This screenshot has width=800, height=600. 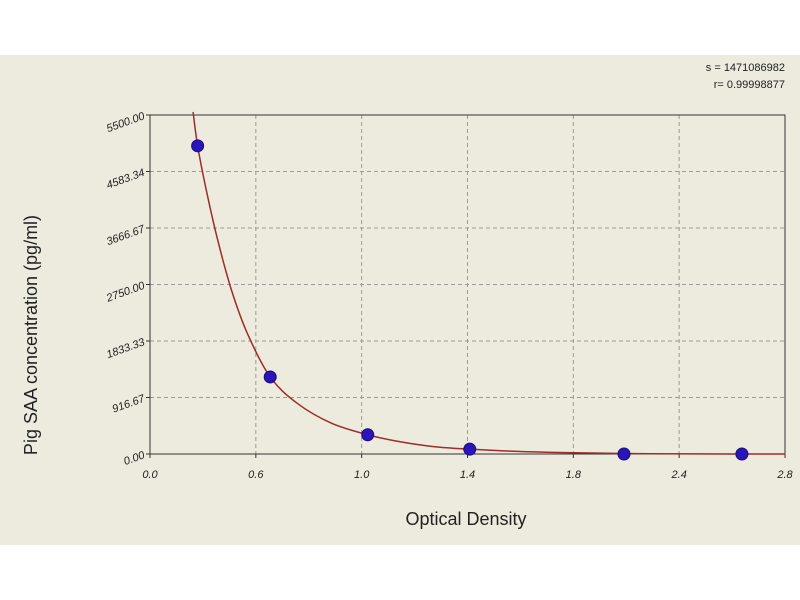 What do you see at coordinates (574, 475) in the screenshot?
I see `x-tick-label: 1.8` at bounding box center [574, 475].